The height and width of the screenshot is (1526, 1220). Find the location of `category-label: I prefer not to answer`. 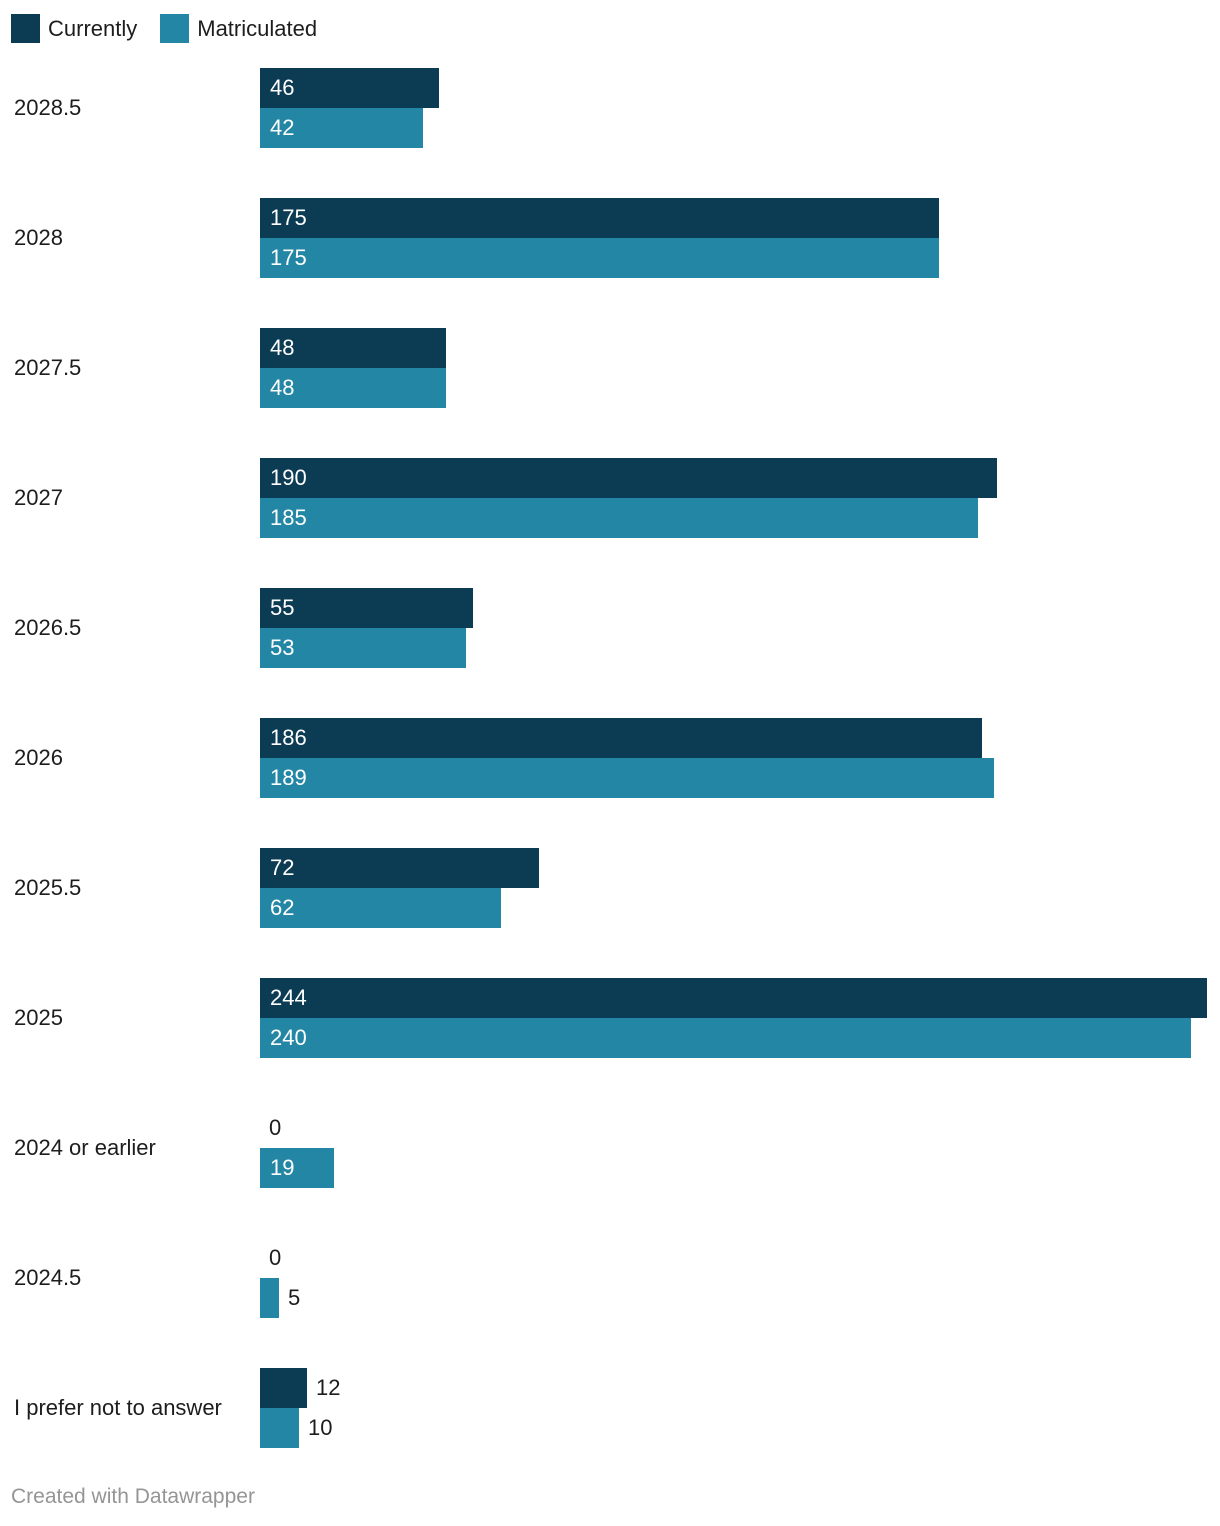

category-label: I prefer not to answer is located at coordinates (118, 1407).